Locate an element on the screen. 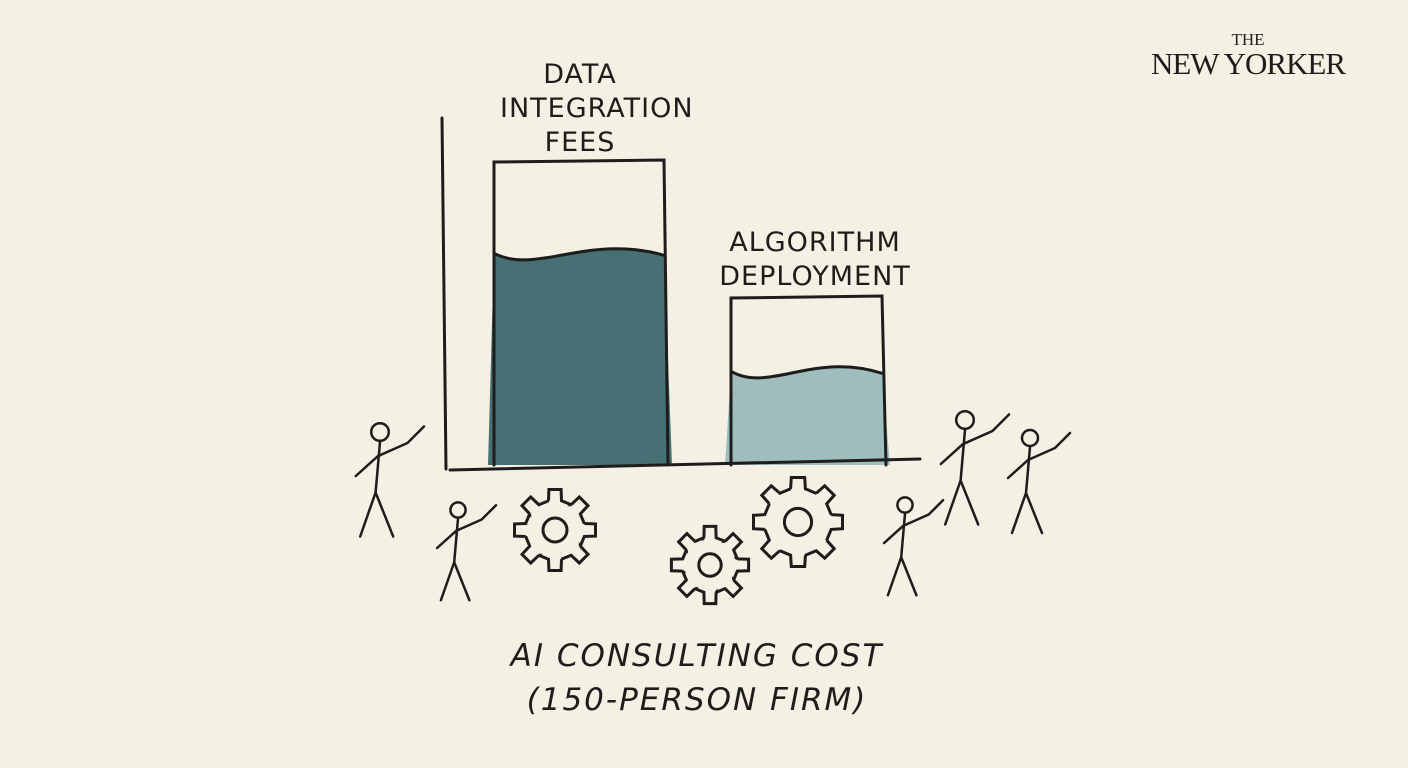 The image size is (1408, 768). chart-subtitle: (150-PERSON FIRM) is located at coordinates (697, 700).